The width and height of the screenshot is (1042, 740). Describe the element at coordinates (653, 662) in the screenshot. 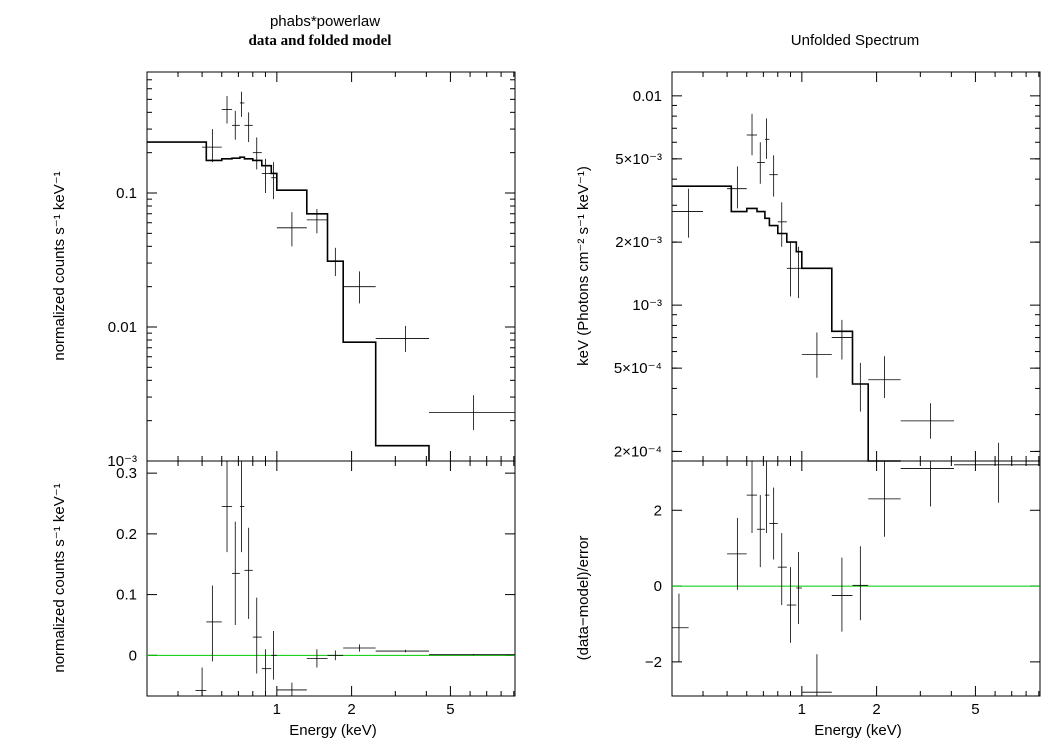

I see `right-bottom-y-tick-label: −2` at that location.